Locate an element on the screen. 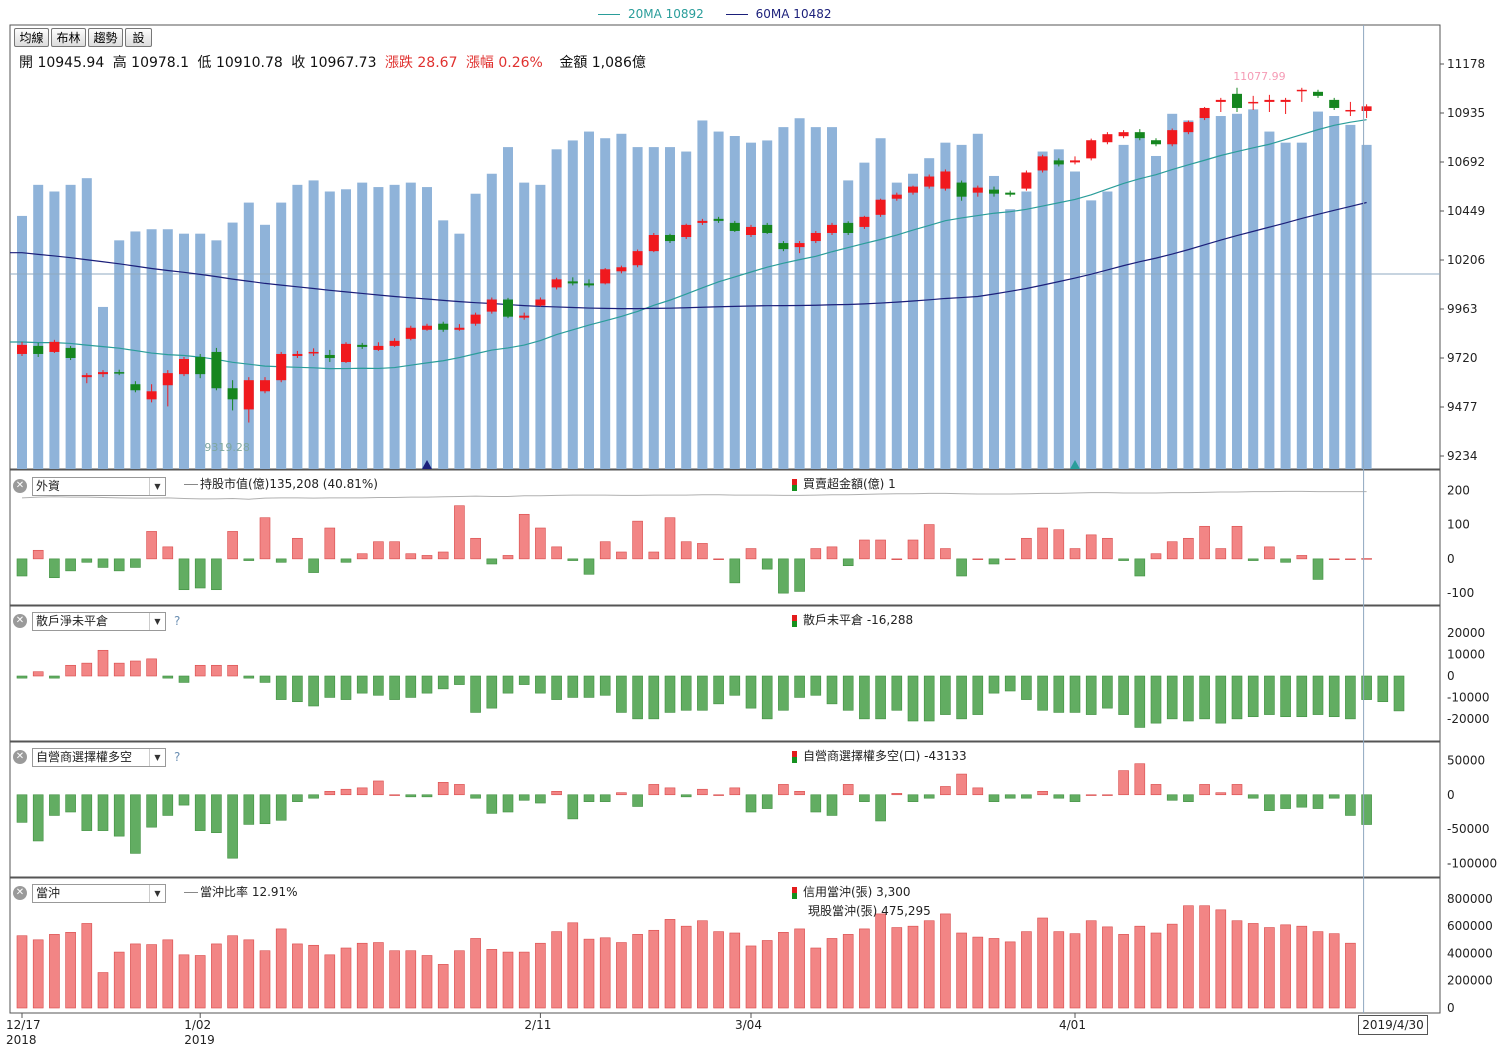 The width and height of the screenshot is (1504, 1052). chevron-down-icon: ▼ is located at coordinates (157, 621).